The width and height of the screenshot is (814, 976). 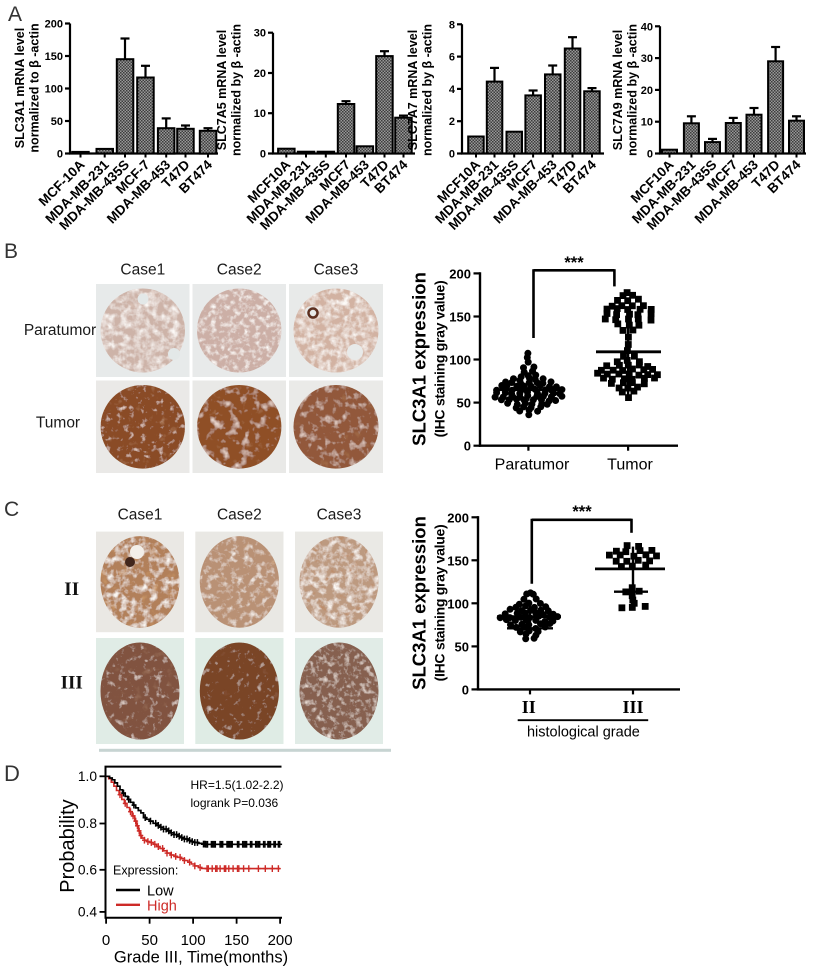 I want to click on svg-text: 6, so click(x=452, y=58).